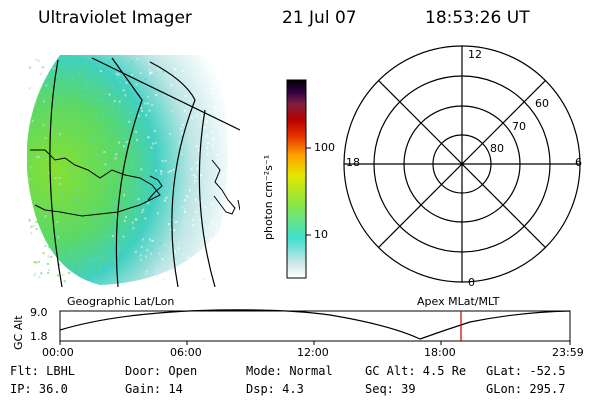 Image resolution: width=600 pixels, height=400 pixels. What do you see at coordinates (497, 148) in the screenshot?
I see `lat-label-80: 80` at bounding box center [497, 148].